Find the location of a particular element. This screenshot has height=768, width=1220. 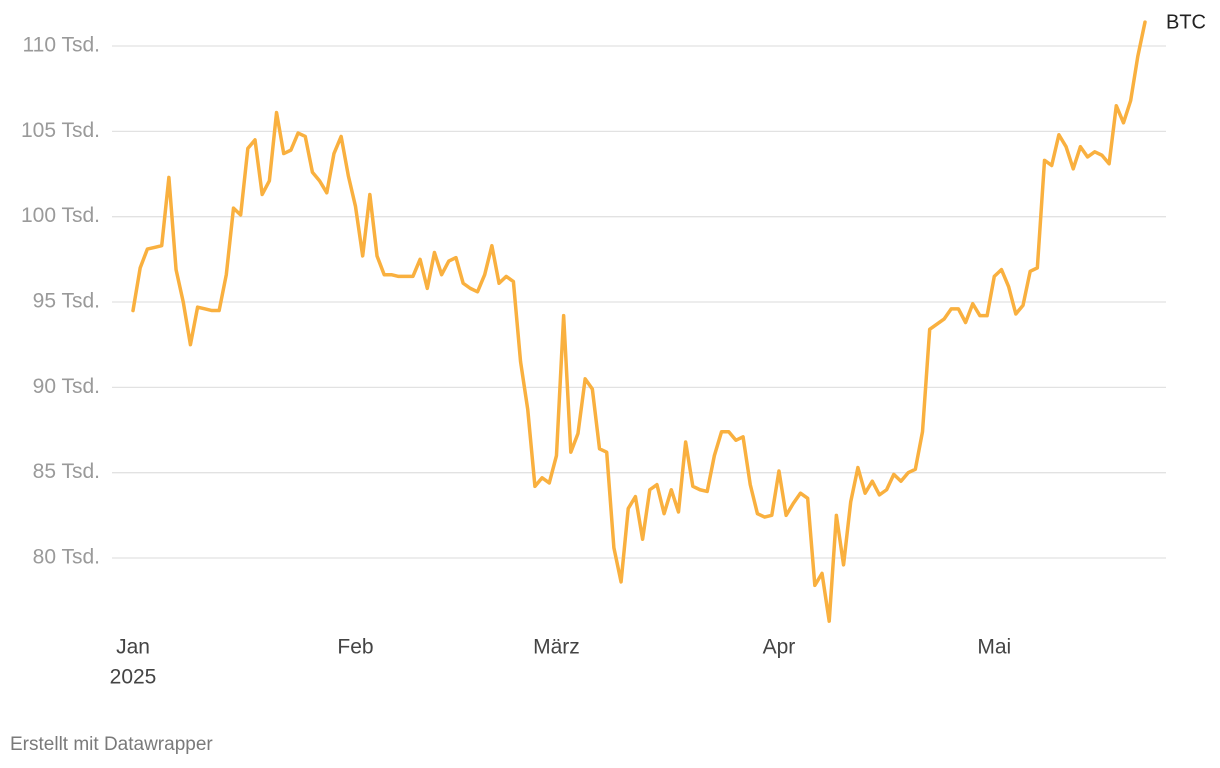

x-year-label: 2025 is located at coordinates (133, 677).